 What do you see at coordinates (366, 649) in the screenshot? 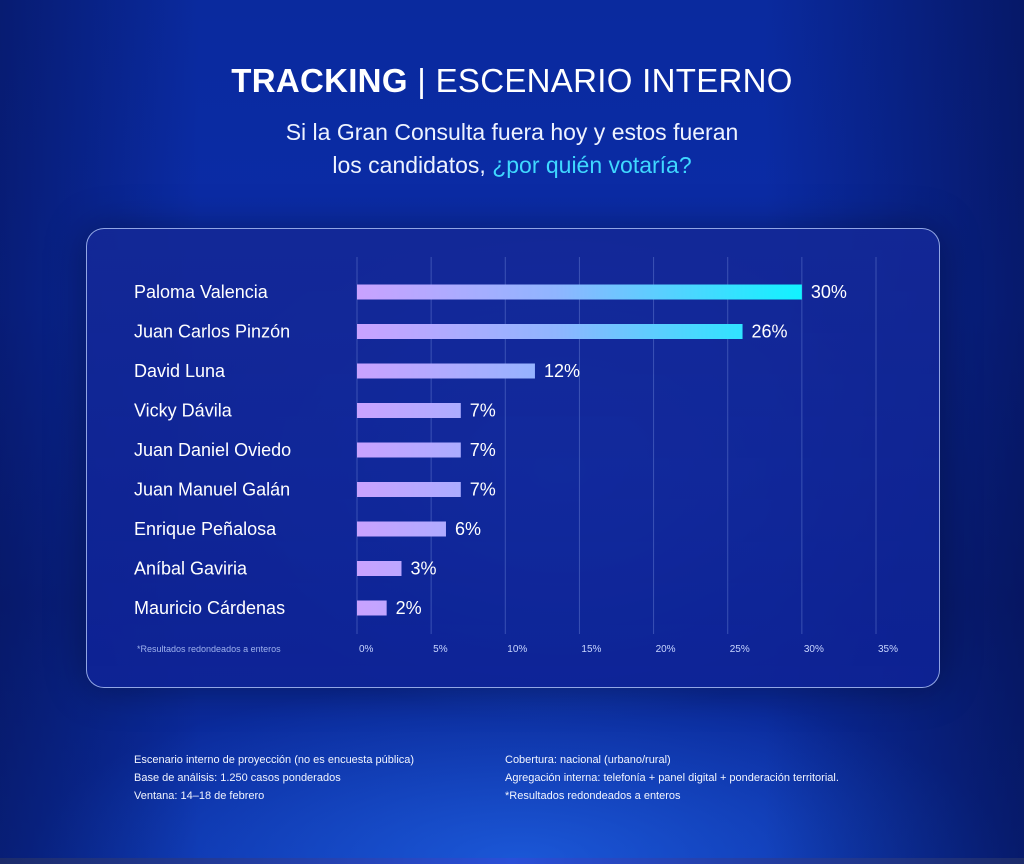
I see `x-tick-label: 0%` at bounding box center [366, 649].